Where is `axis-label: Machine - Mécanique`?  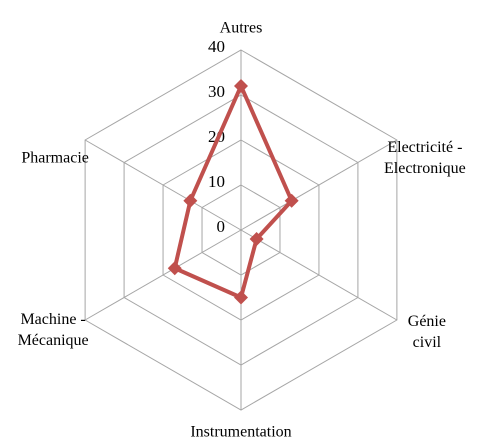 axis-label: Machine - Mécanique is located at coordinates (53, 330).